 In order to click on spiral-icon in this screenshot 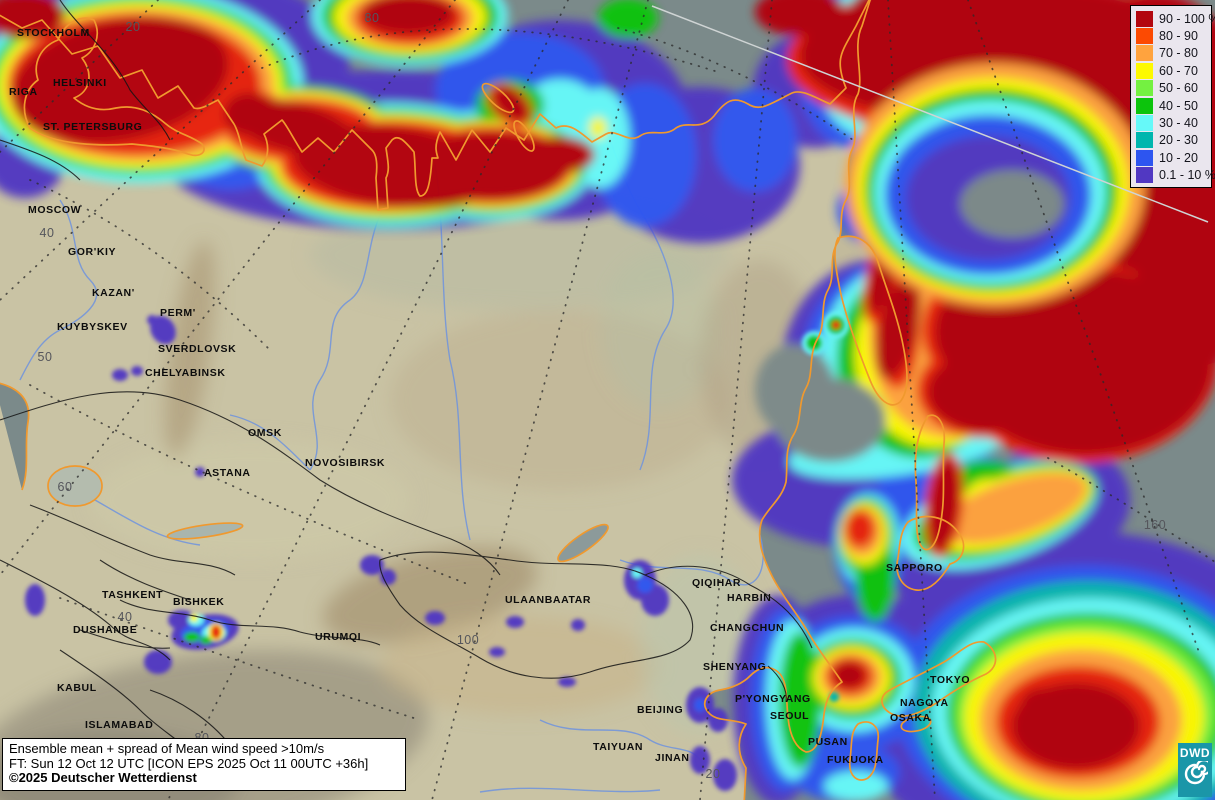, I will do `click(1196, 773)`.